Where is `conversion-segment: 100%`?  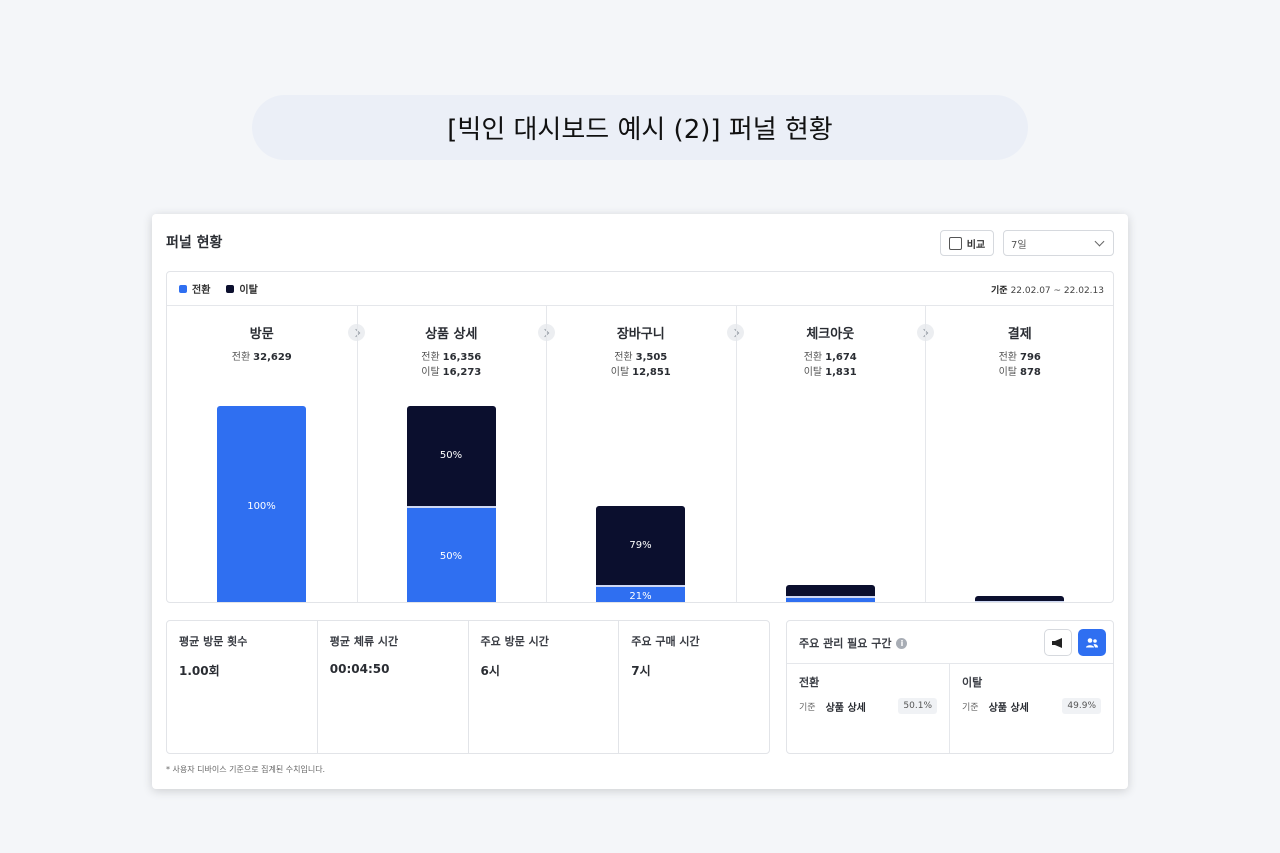
conversion-segment: 100% is located at coordinates (261, 504).